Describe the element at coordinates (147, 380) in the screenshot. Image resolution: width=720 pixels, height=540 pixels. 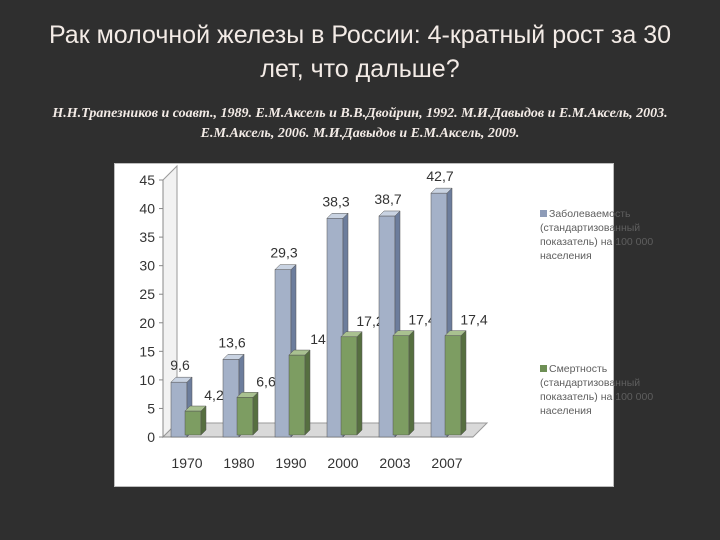
I see `y-tick-label: 10` at that location.